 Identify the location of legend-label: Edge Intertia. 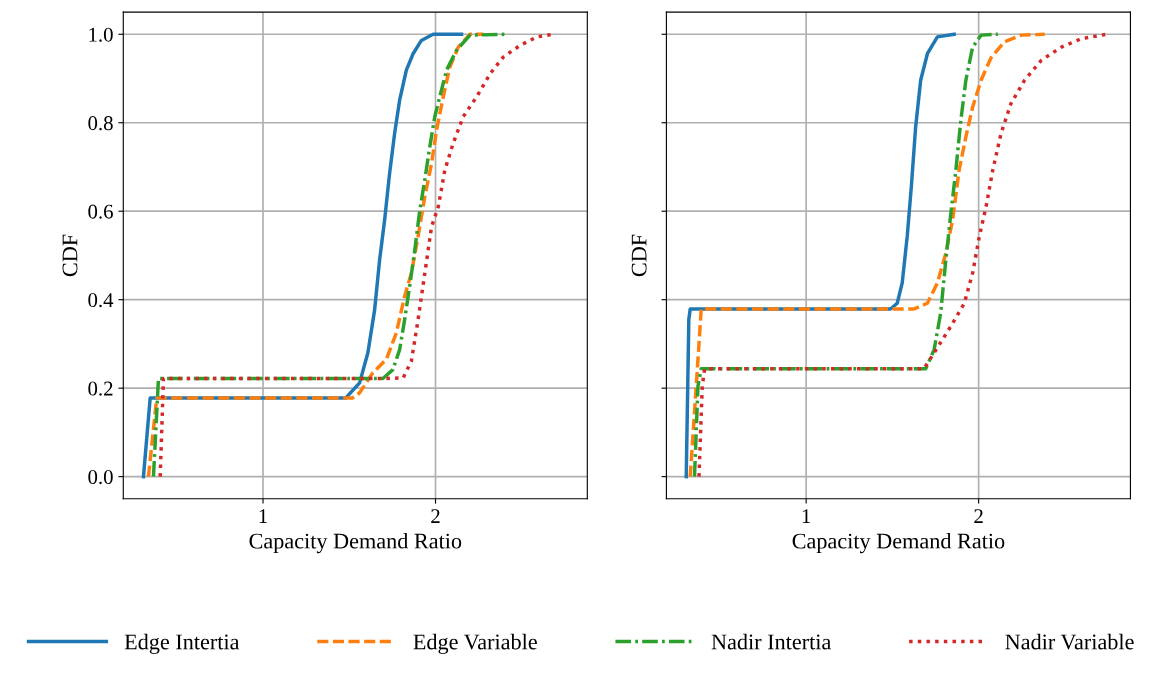
(182, 643).